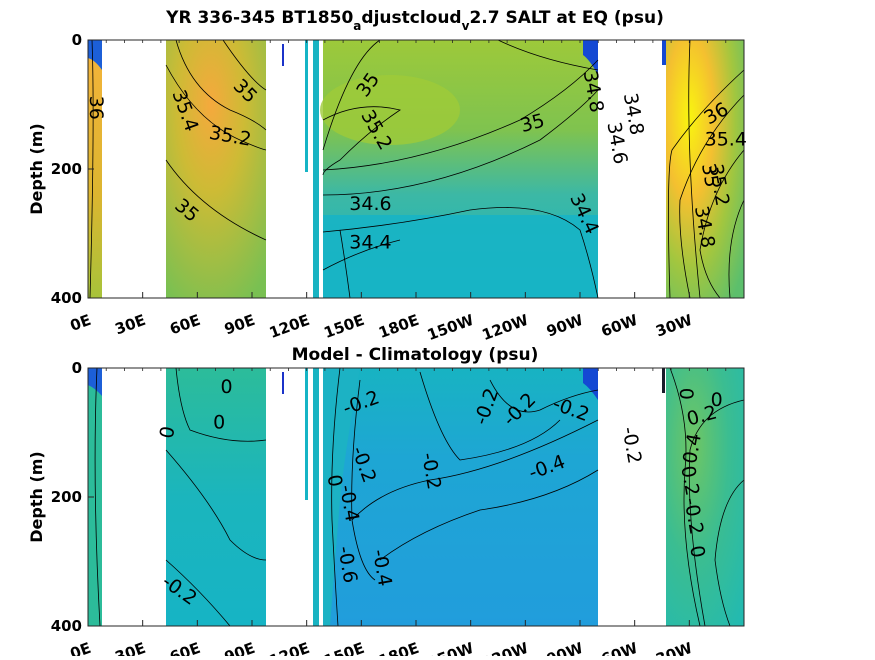 The height and width of the screenshot is (660, 875). What do you see at coordinates (620, 647) in the screenshot?
I see `p2-xtick-label: 60W` at bounding box center [620, 647].